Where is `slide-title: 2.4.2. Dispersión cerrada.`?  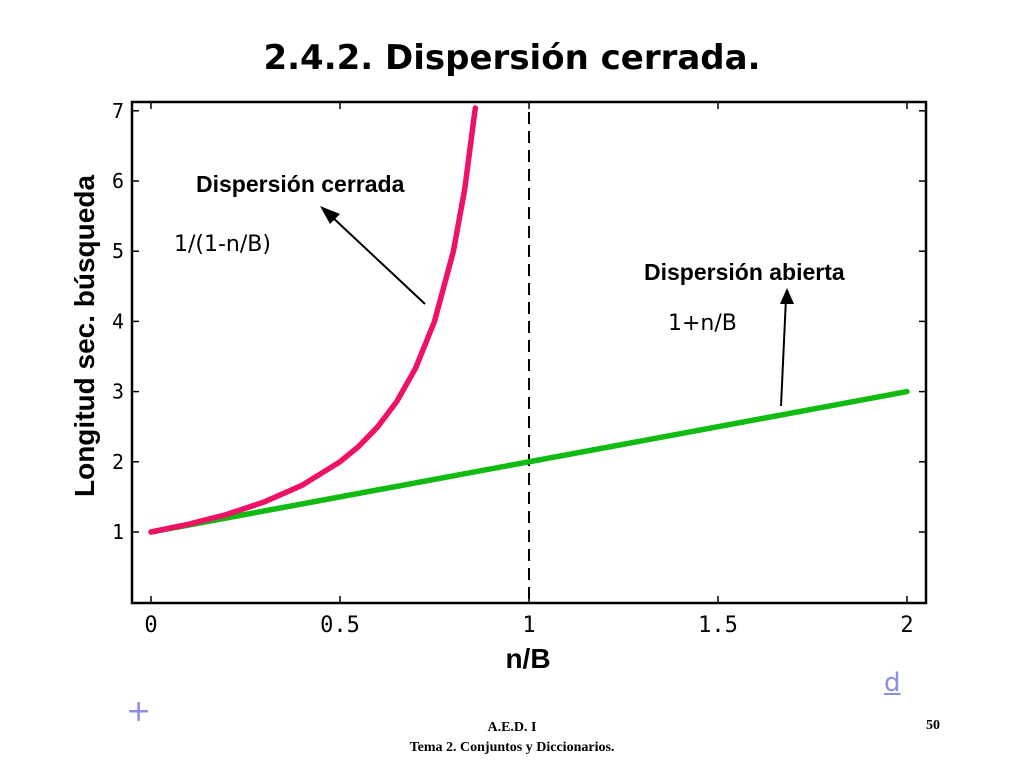
slide-title: 2.4.2. Dispersión cerrada. is located at coordinates (512, 58).